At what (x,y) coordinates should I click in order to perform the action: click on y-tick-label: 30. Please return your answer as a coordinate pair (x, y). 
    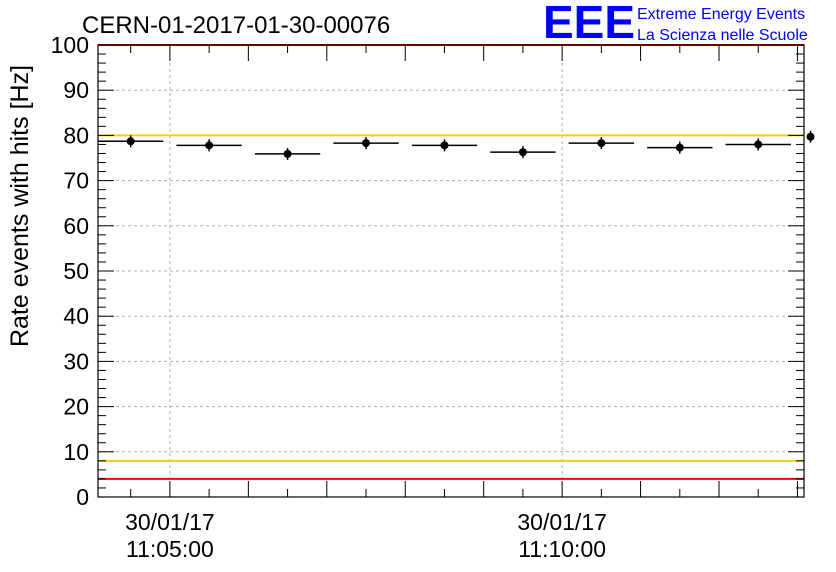
    Looking at the image, I should click on (76, 361).